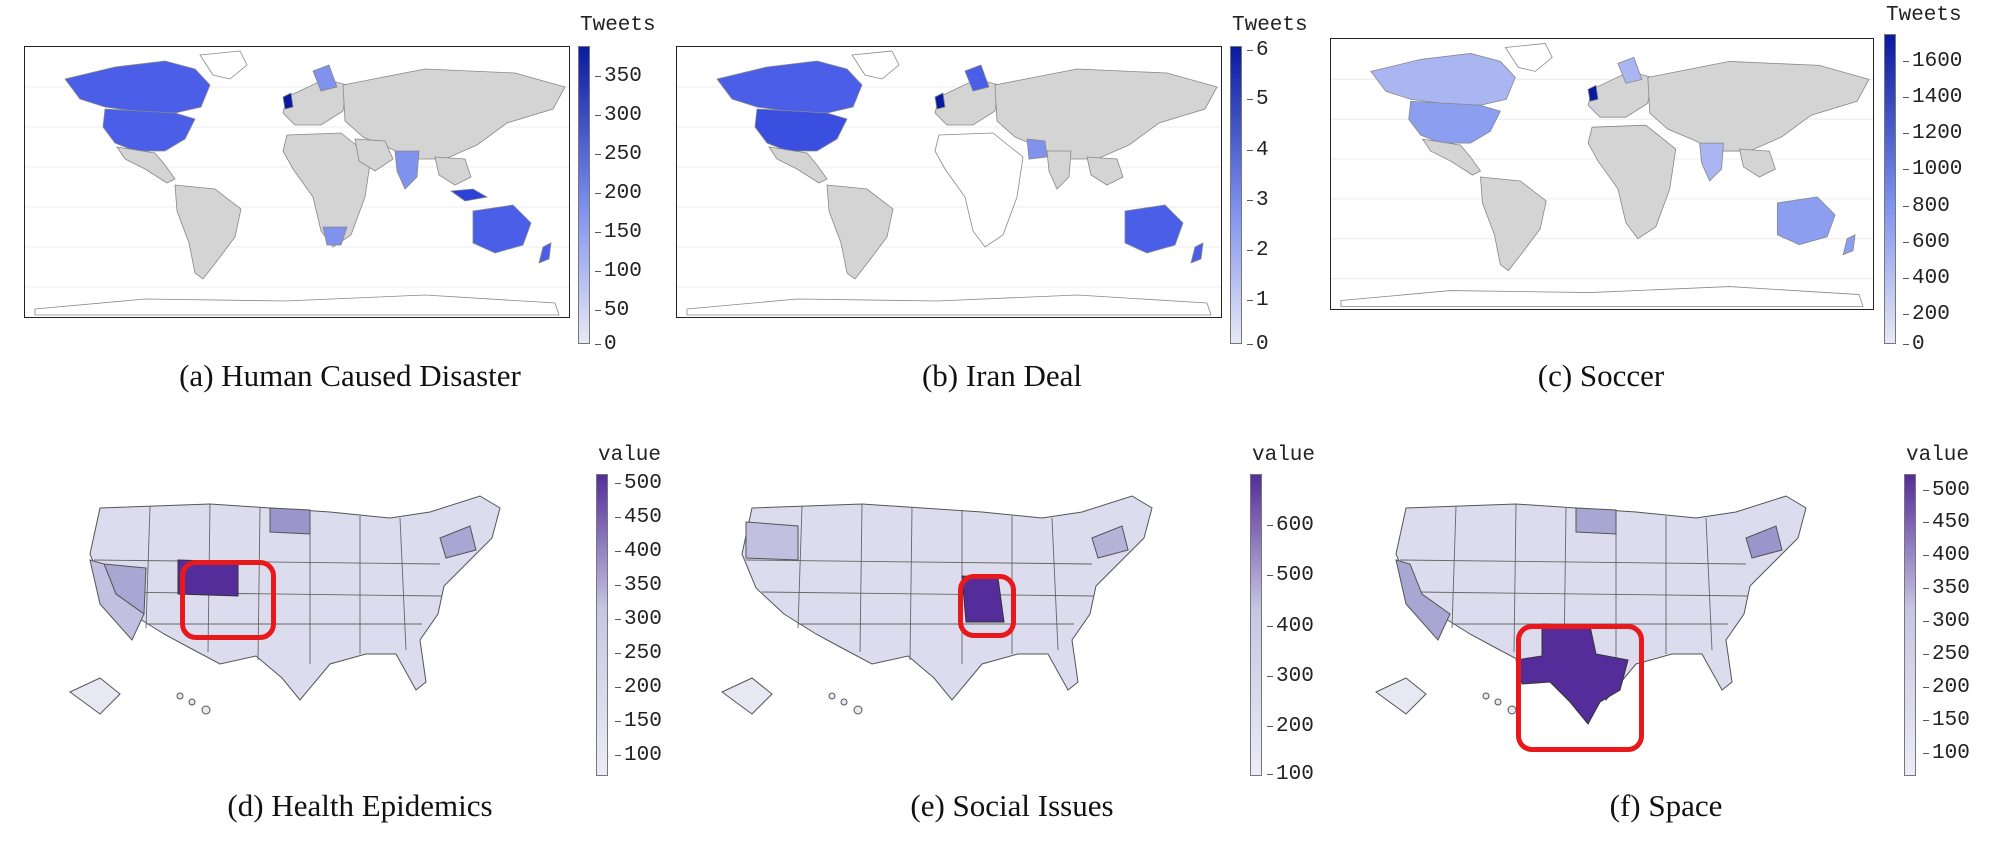 This screenshot has width=1998, height=860. I want to click on tick: 3, so click(1258, 200).